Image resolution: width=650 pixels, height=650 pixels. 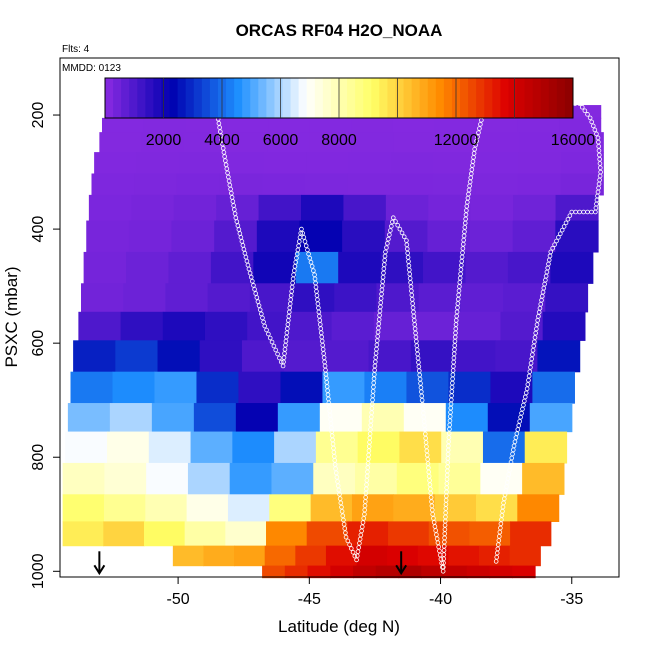 I want to click on arrow-marker-head, so click(x=99, y=570).